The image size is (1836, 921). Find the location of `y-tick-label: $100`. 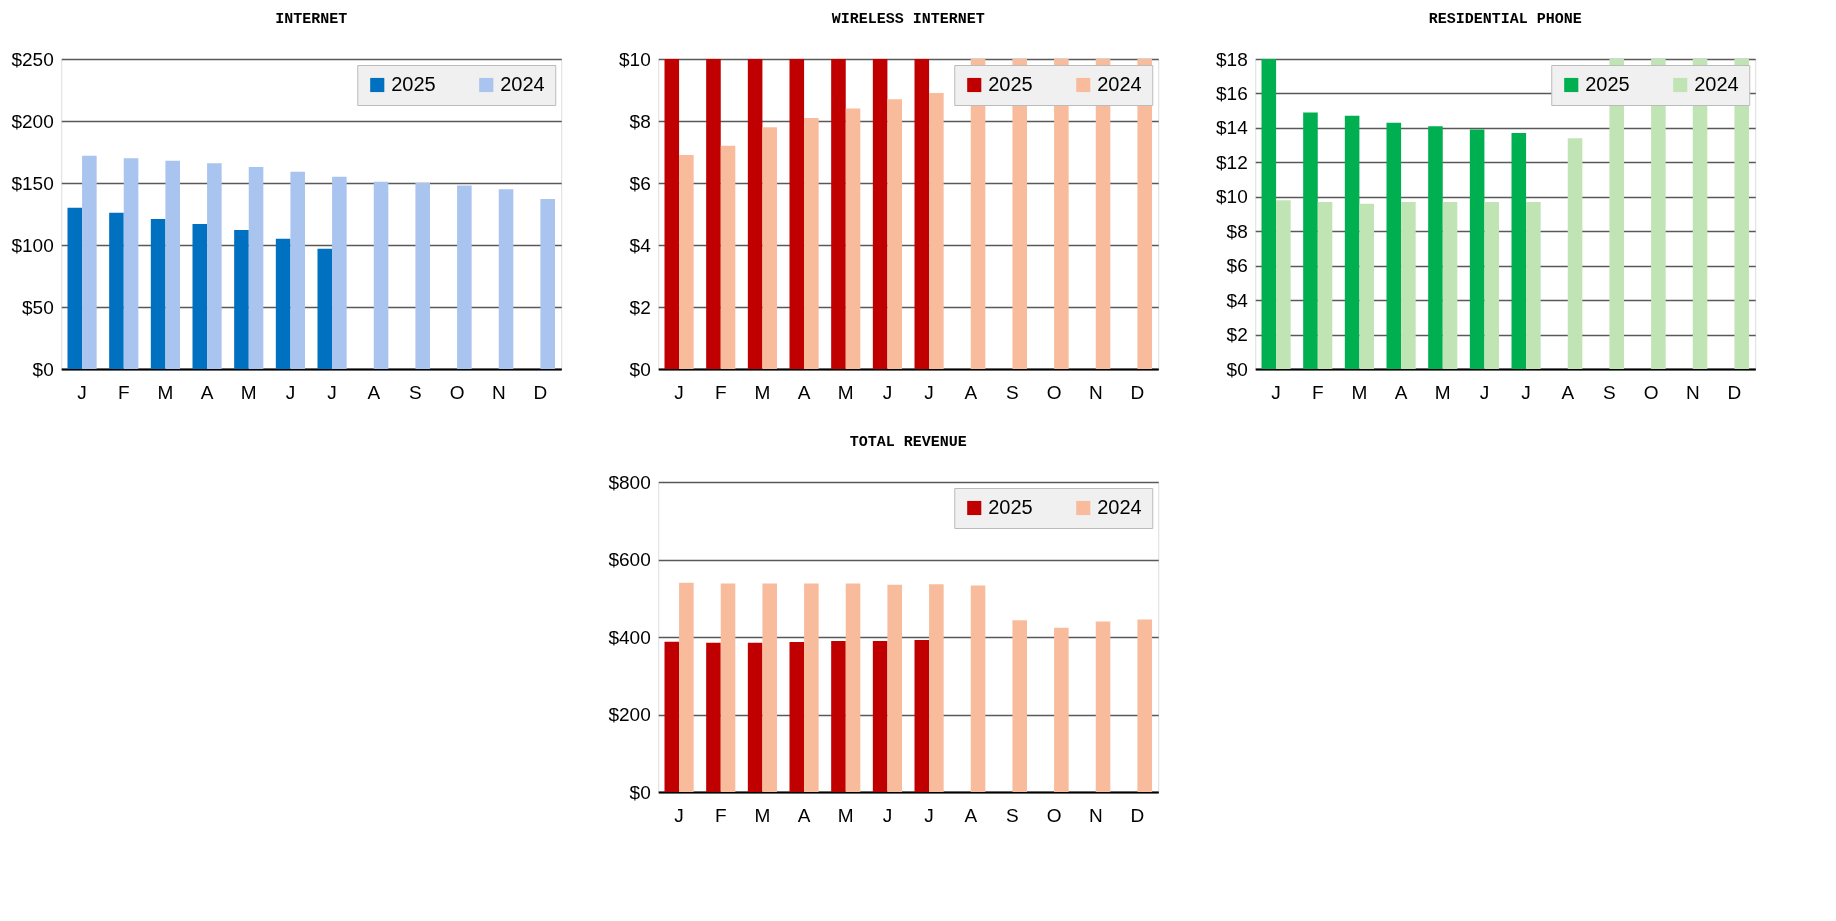

y-tick-label: $100 is located at coordinates (32, 245).